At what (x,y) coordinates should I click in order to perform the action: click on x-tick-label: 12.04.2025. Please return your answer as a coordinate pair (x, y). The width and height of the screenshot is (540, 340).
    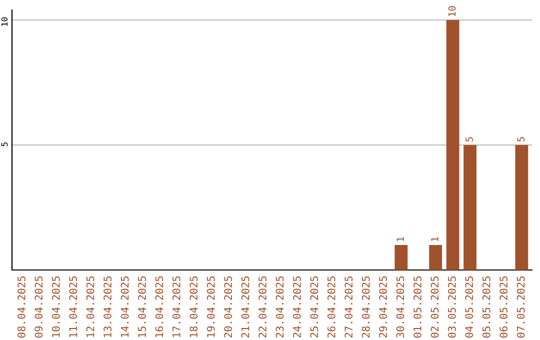
    Looking at the image, I should click on (90, 307).